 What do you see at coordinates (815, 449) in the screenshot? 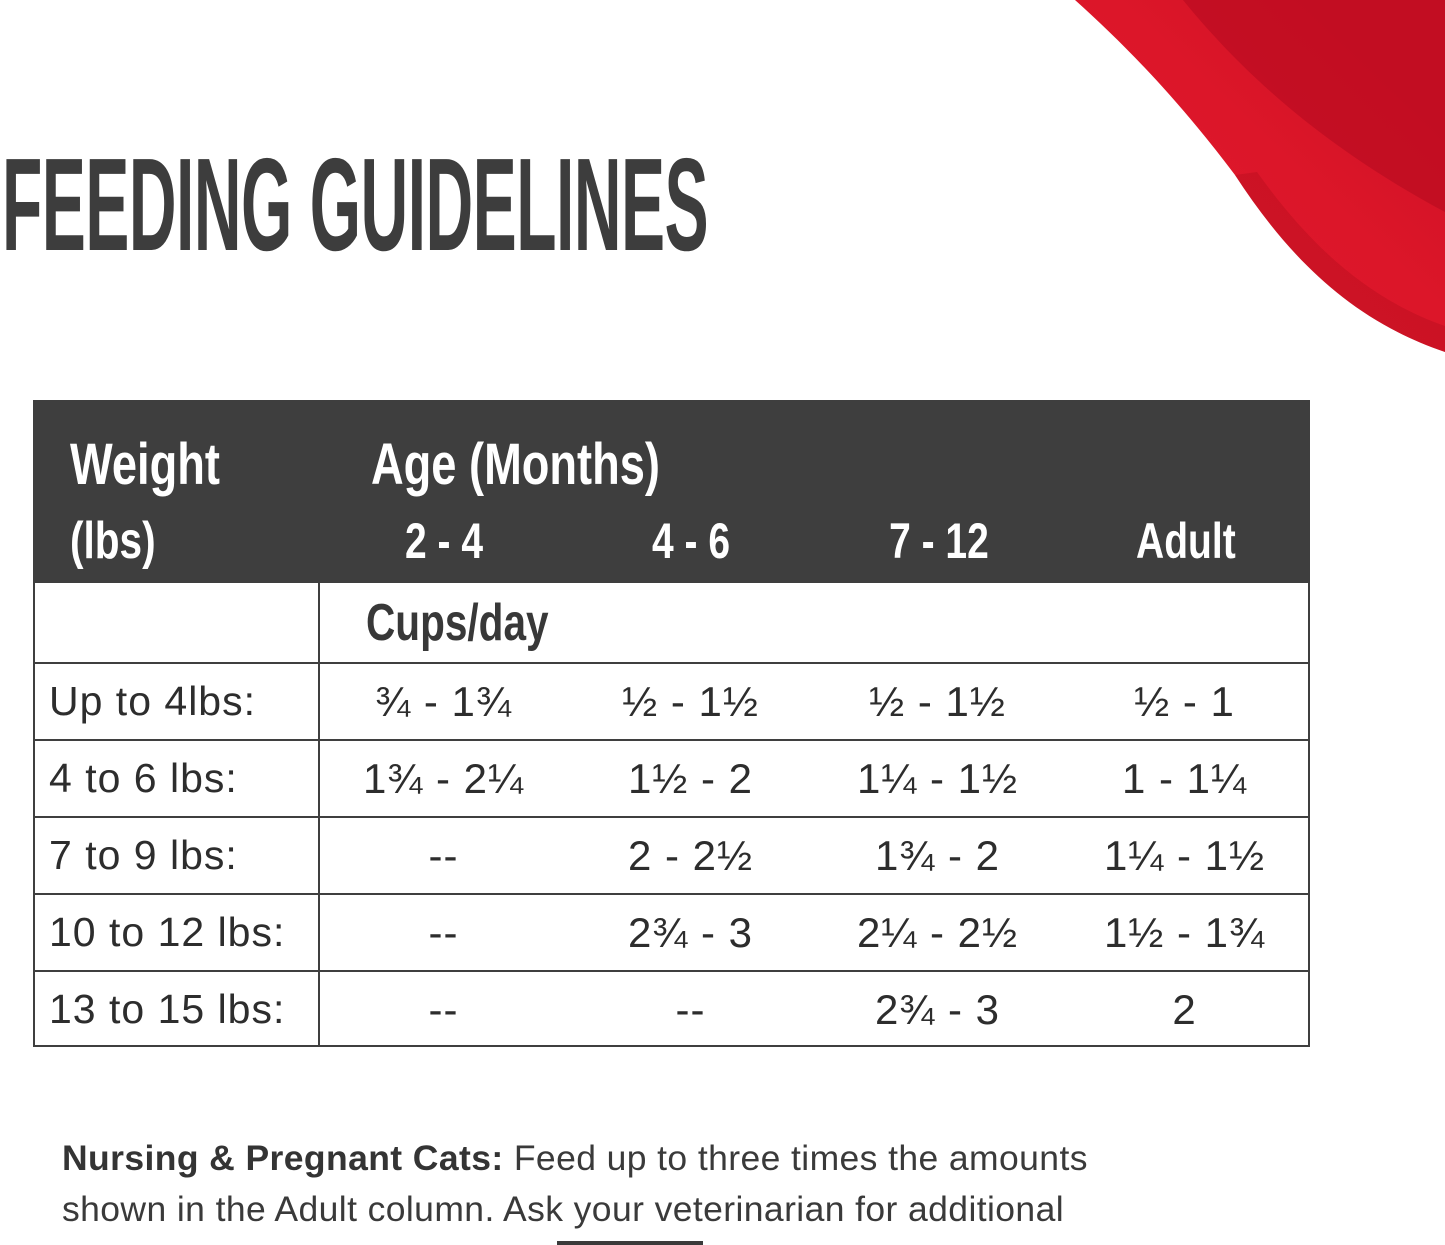
I see `header-age-months: Age (Months)` at bounding box center [815, 449].